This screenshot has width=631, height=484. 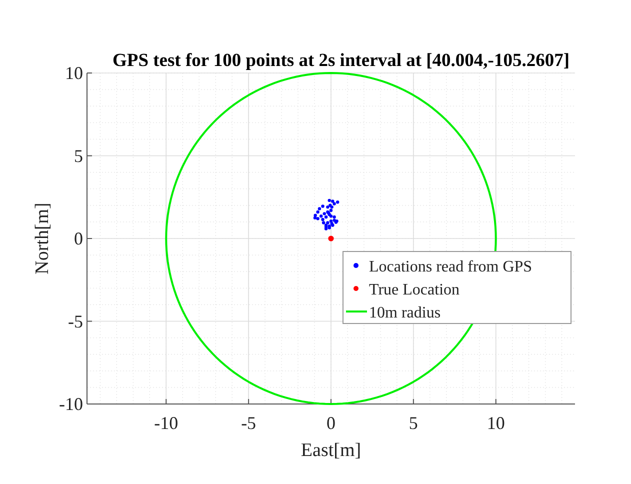 I want to click on legend-label: Locations read from GPS, so click(x=450, y=267).